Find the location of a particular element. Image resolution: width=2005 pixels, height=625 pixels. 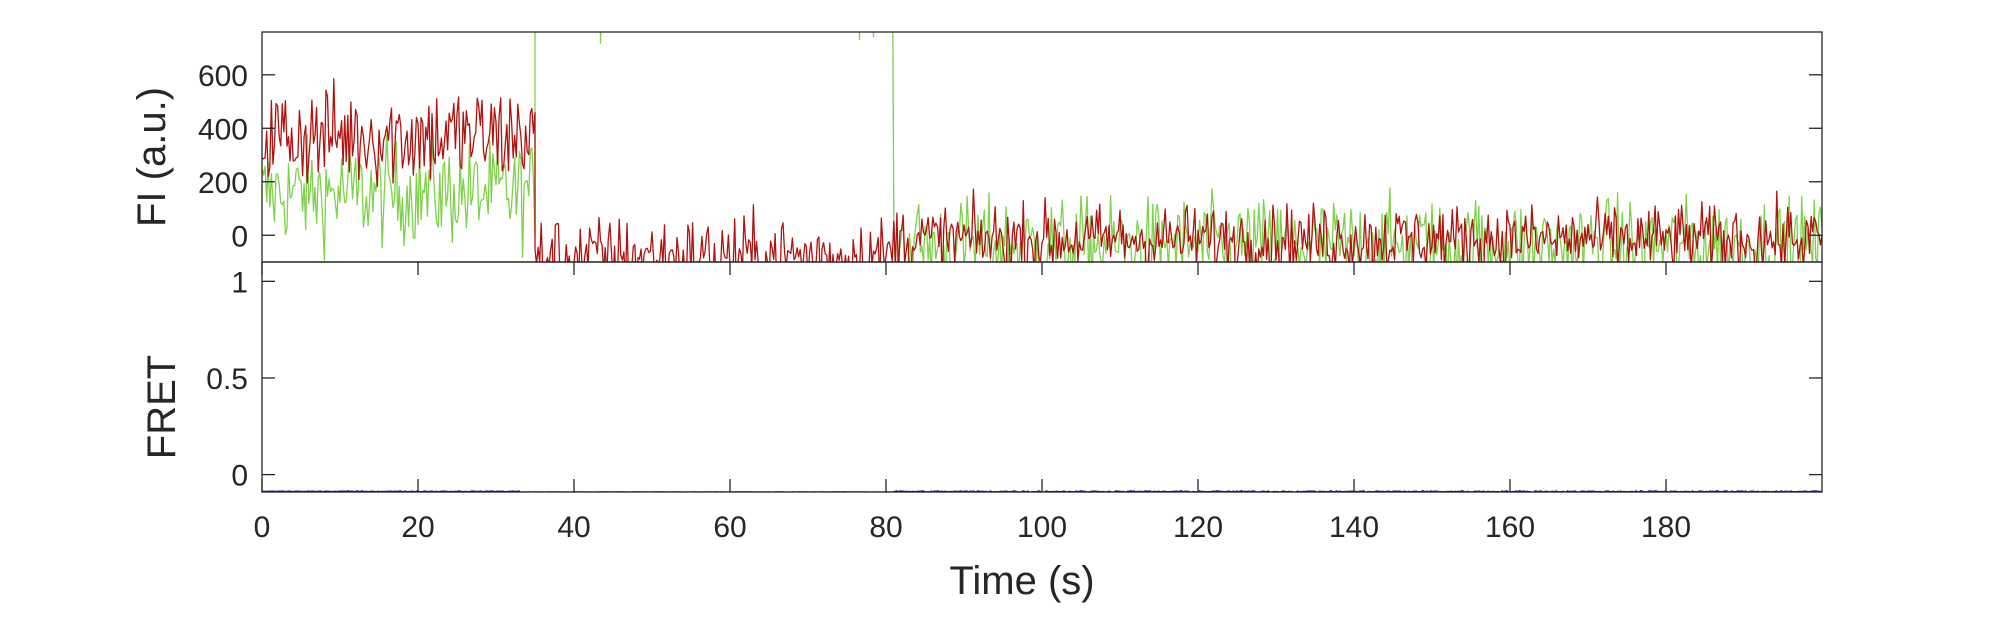

x-tick-label: 60 is located at coordinates (729, 527).